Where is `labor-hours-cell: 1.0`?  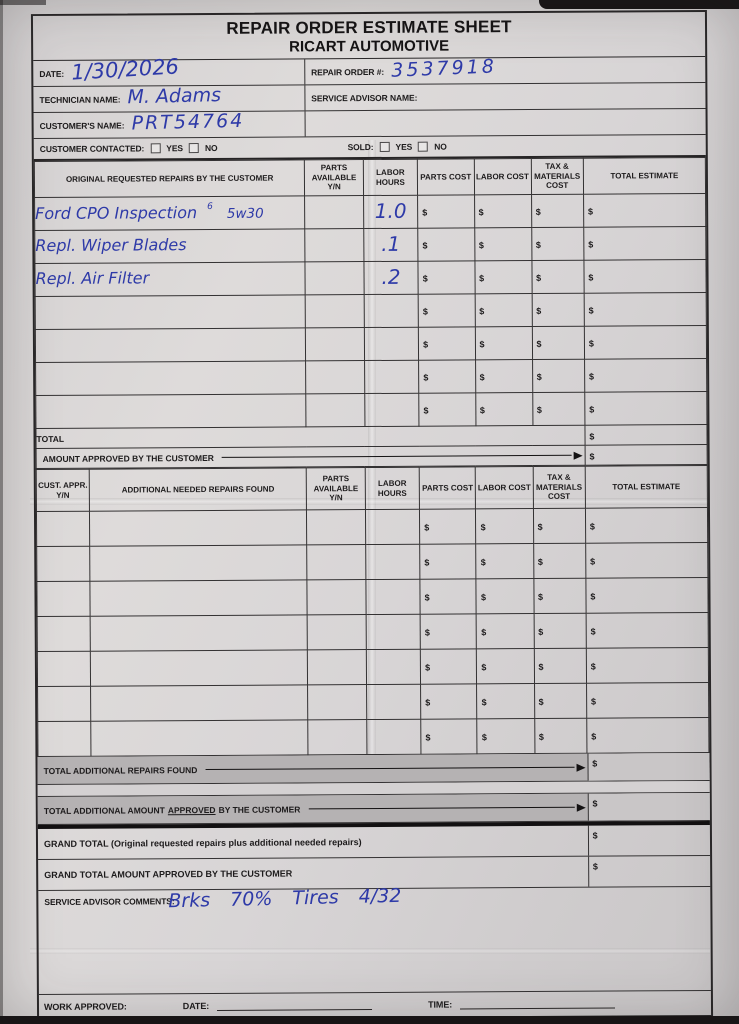
labor-hours-cell: 1.0 is located at coordinates (390, 212).